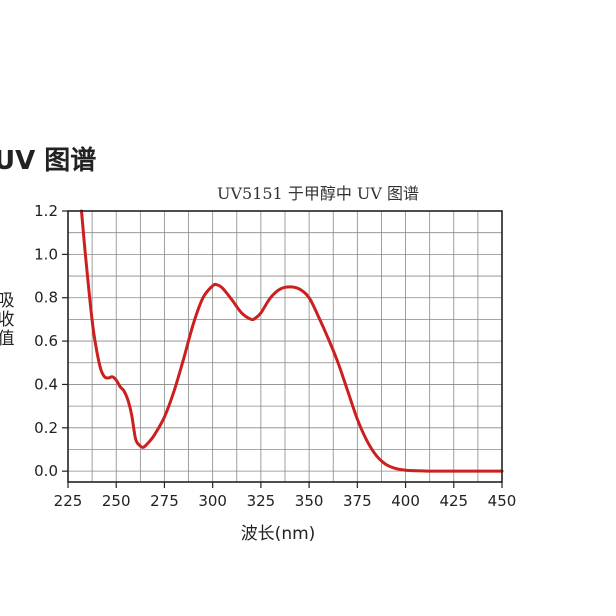  I want to click on x-tick-label: 325, so click(261, 501).